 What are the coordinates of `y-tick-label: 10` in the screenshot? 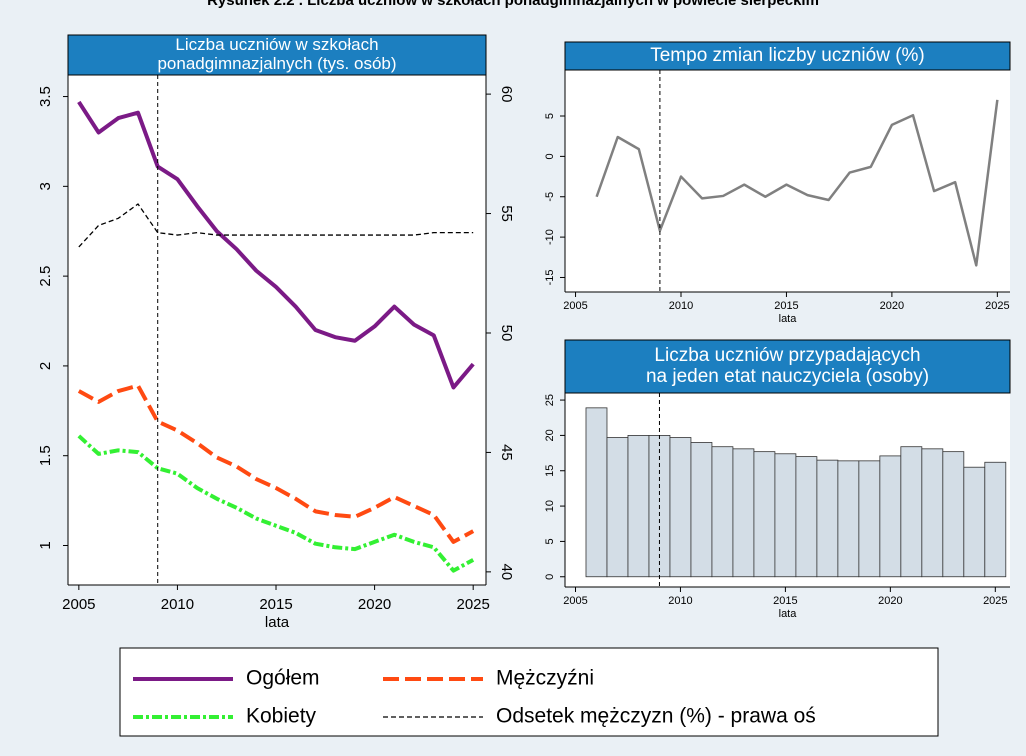 It's located at (550, 506).